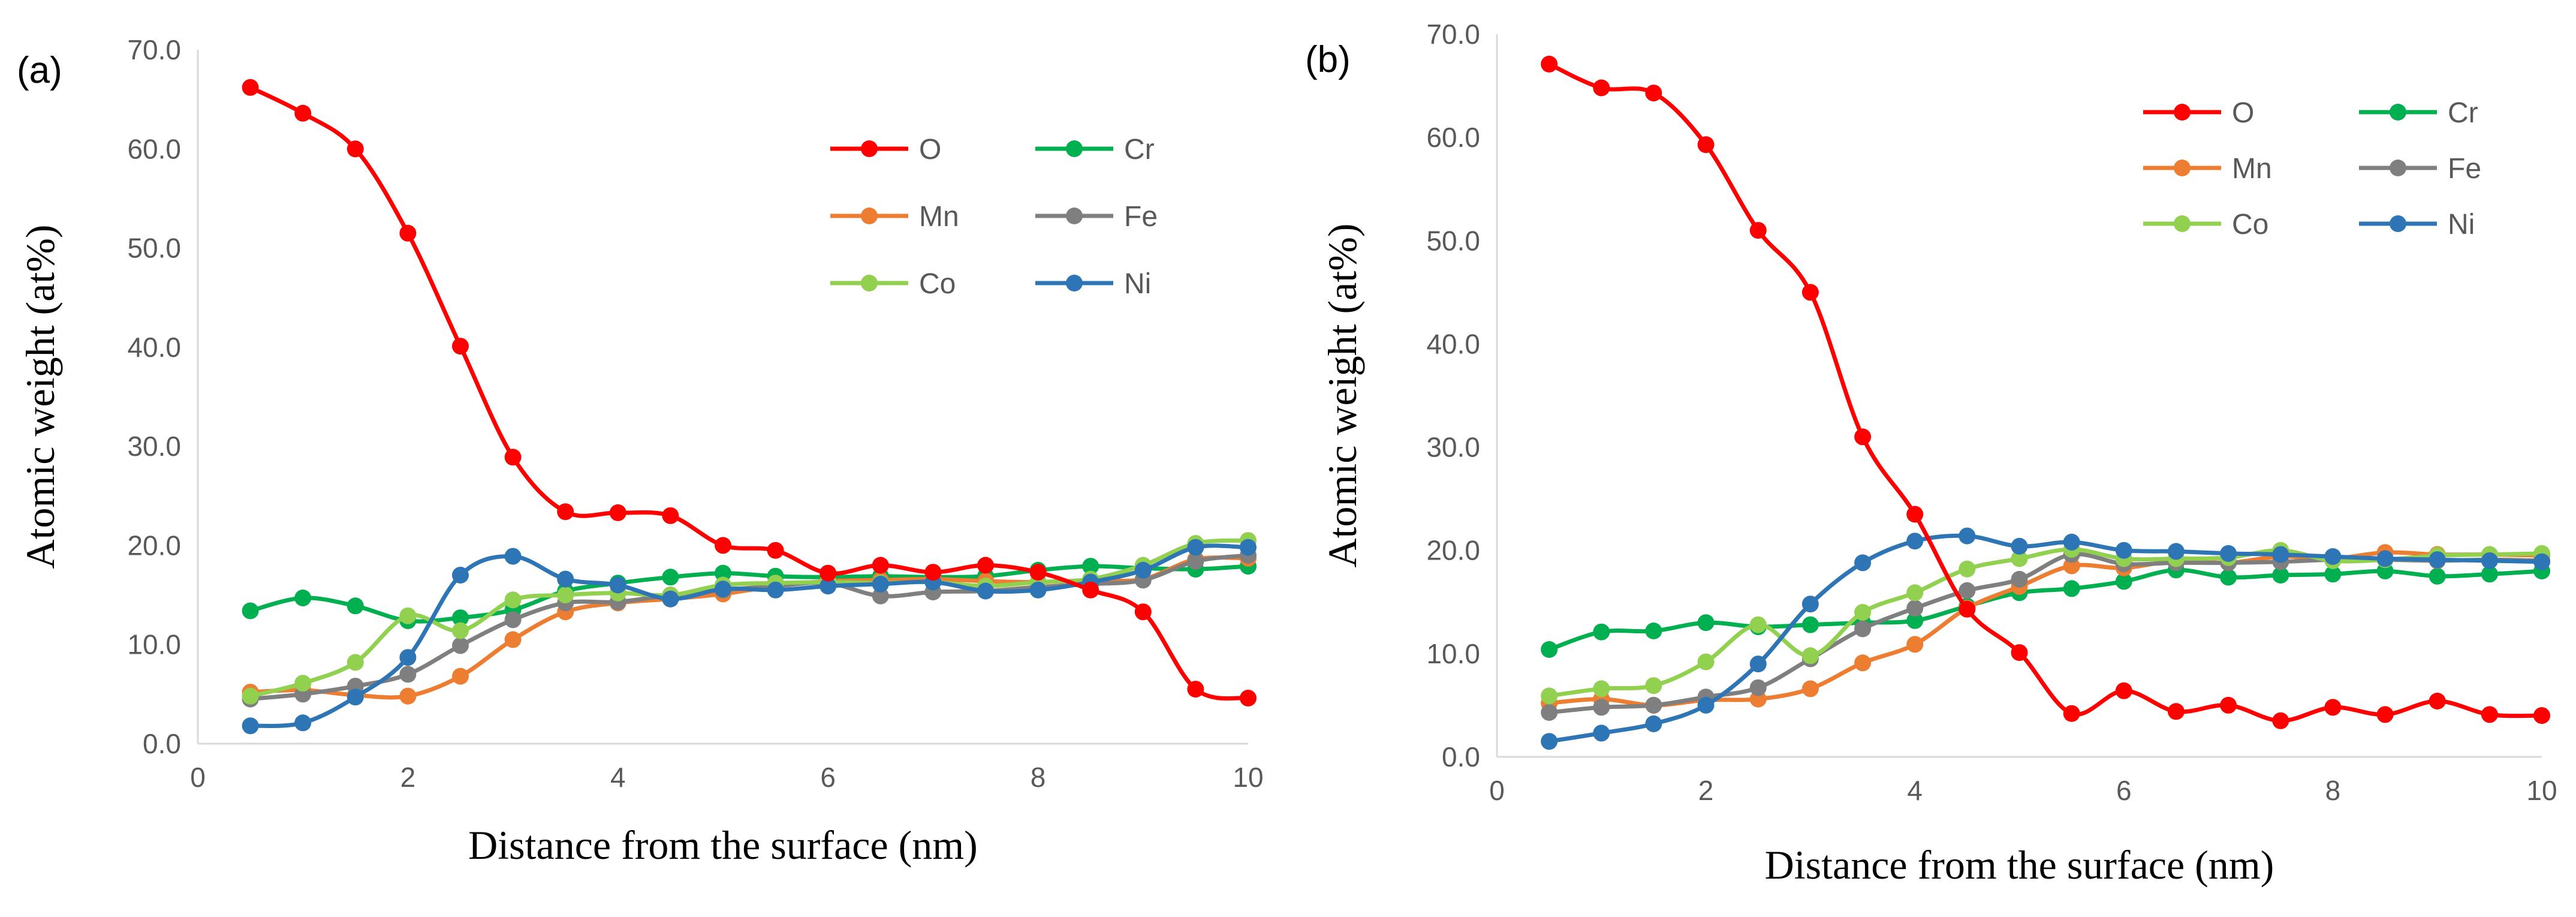  What do you see at coordinates (162, 743) in the screenshot?
I see `y-tick-label: 0.0` at bounding box center [162, 743].